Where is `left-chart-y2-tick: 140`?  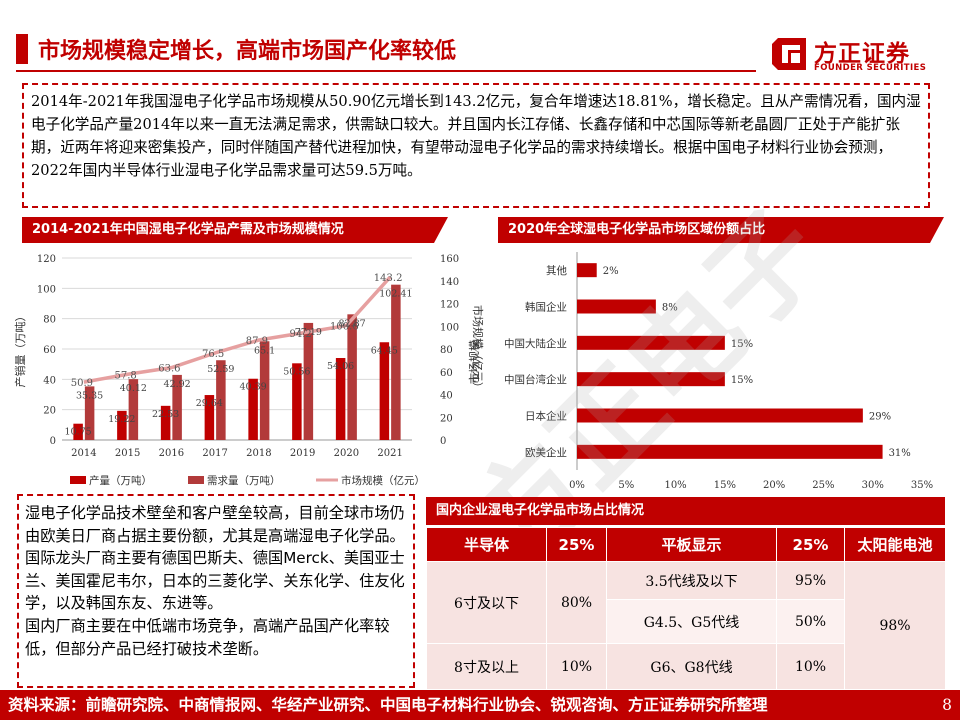
left-chart-y2-tick: 140 is located at coordinates (449, 282).